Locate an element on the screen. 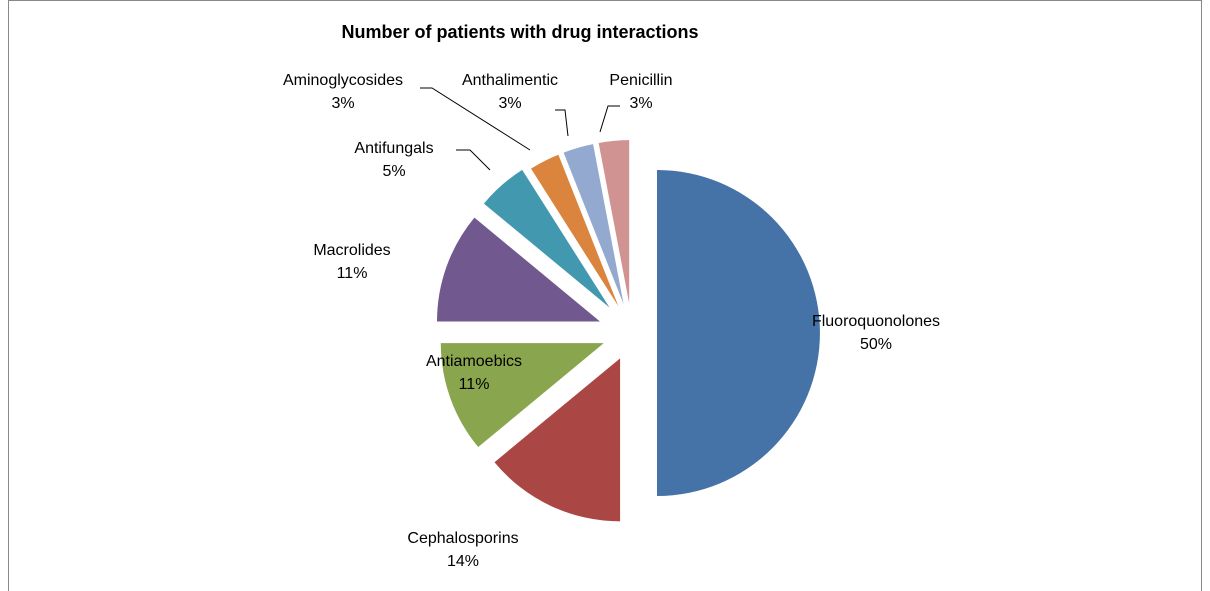  slice-value-label: 5% is located at coordinates (393, 171).